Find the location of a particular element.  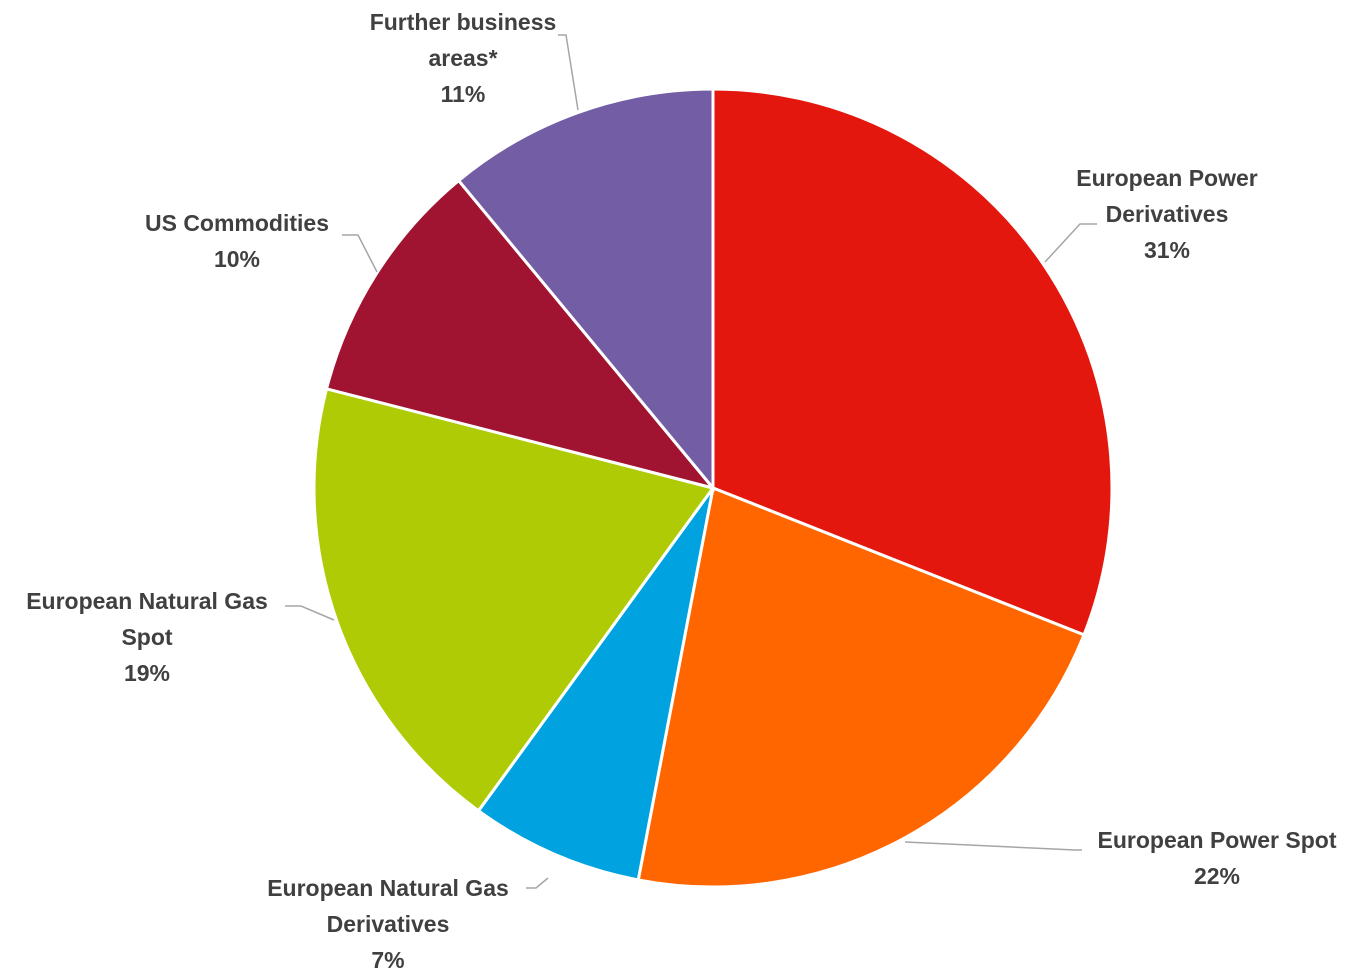

slice-name-label: Spot is located at coordinates (146, 637).